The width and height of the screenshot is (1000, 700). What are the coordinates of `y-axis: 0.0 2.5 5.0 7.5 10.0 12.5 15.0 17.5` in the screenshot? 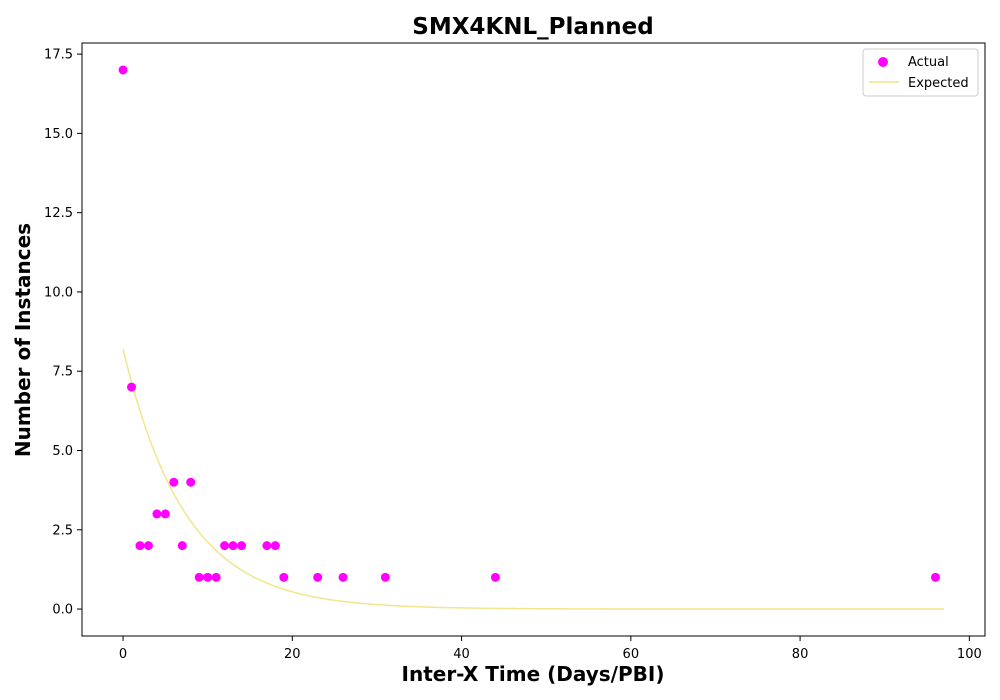 It's located at (63, 333).